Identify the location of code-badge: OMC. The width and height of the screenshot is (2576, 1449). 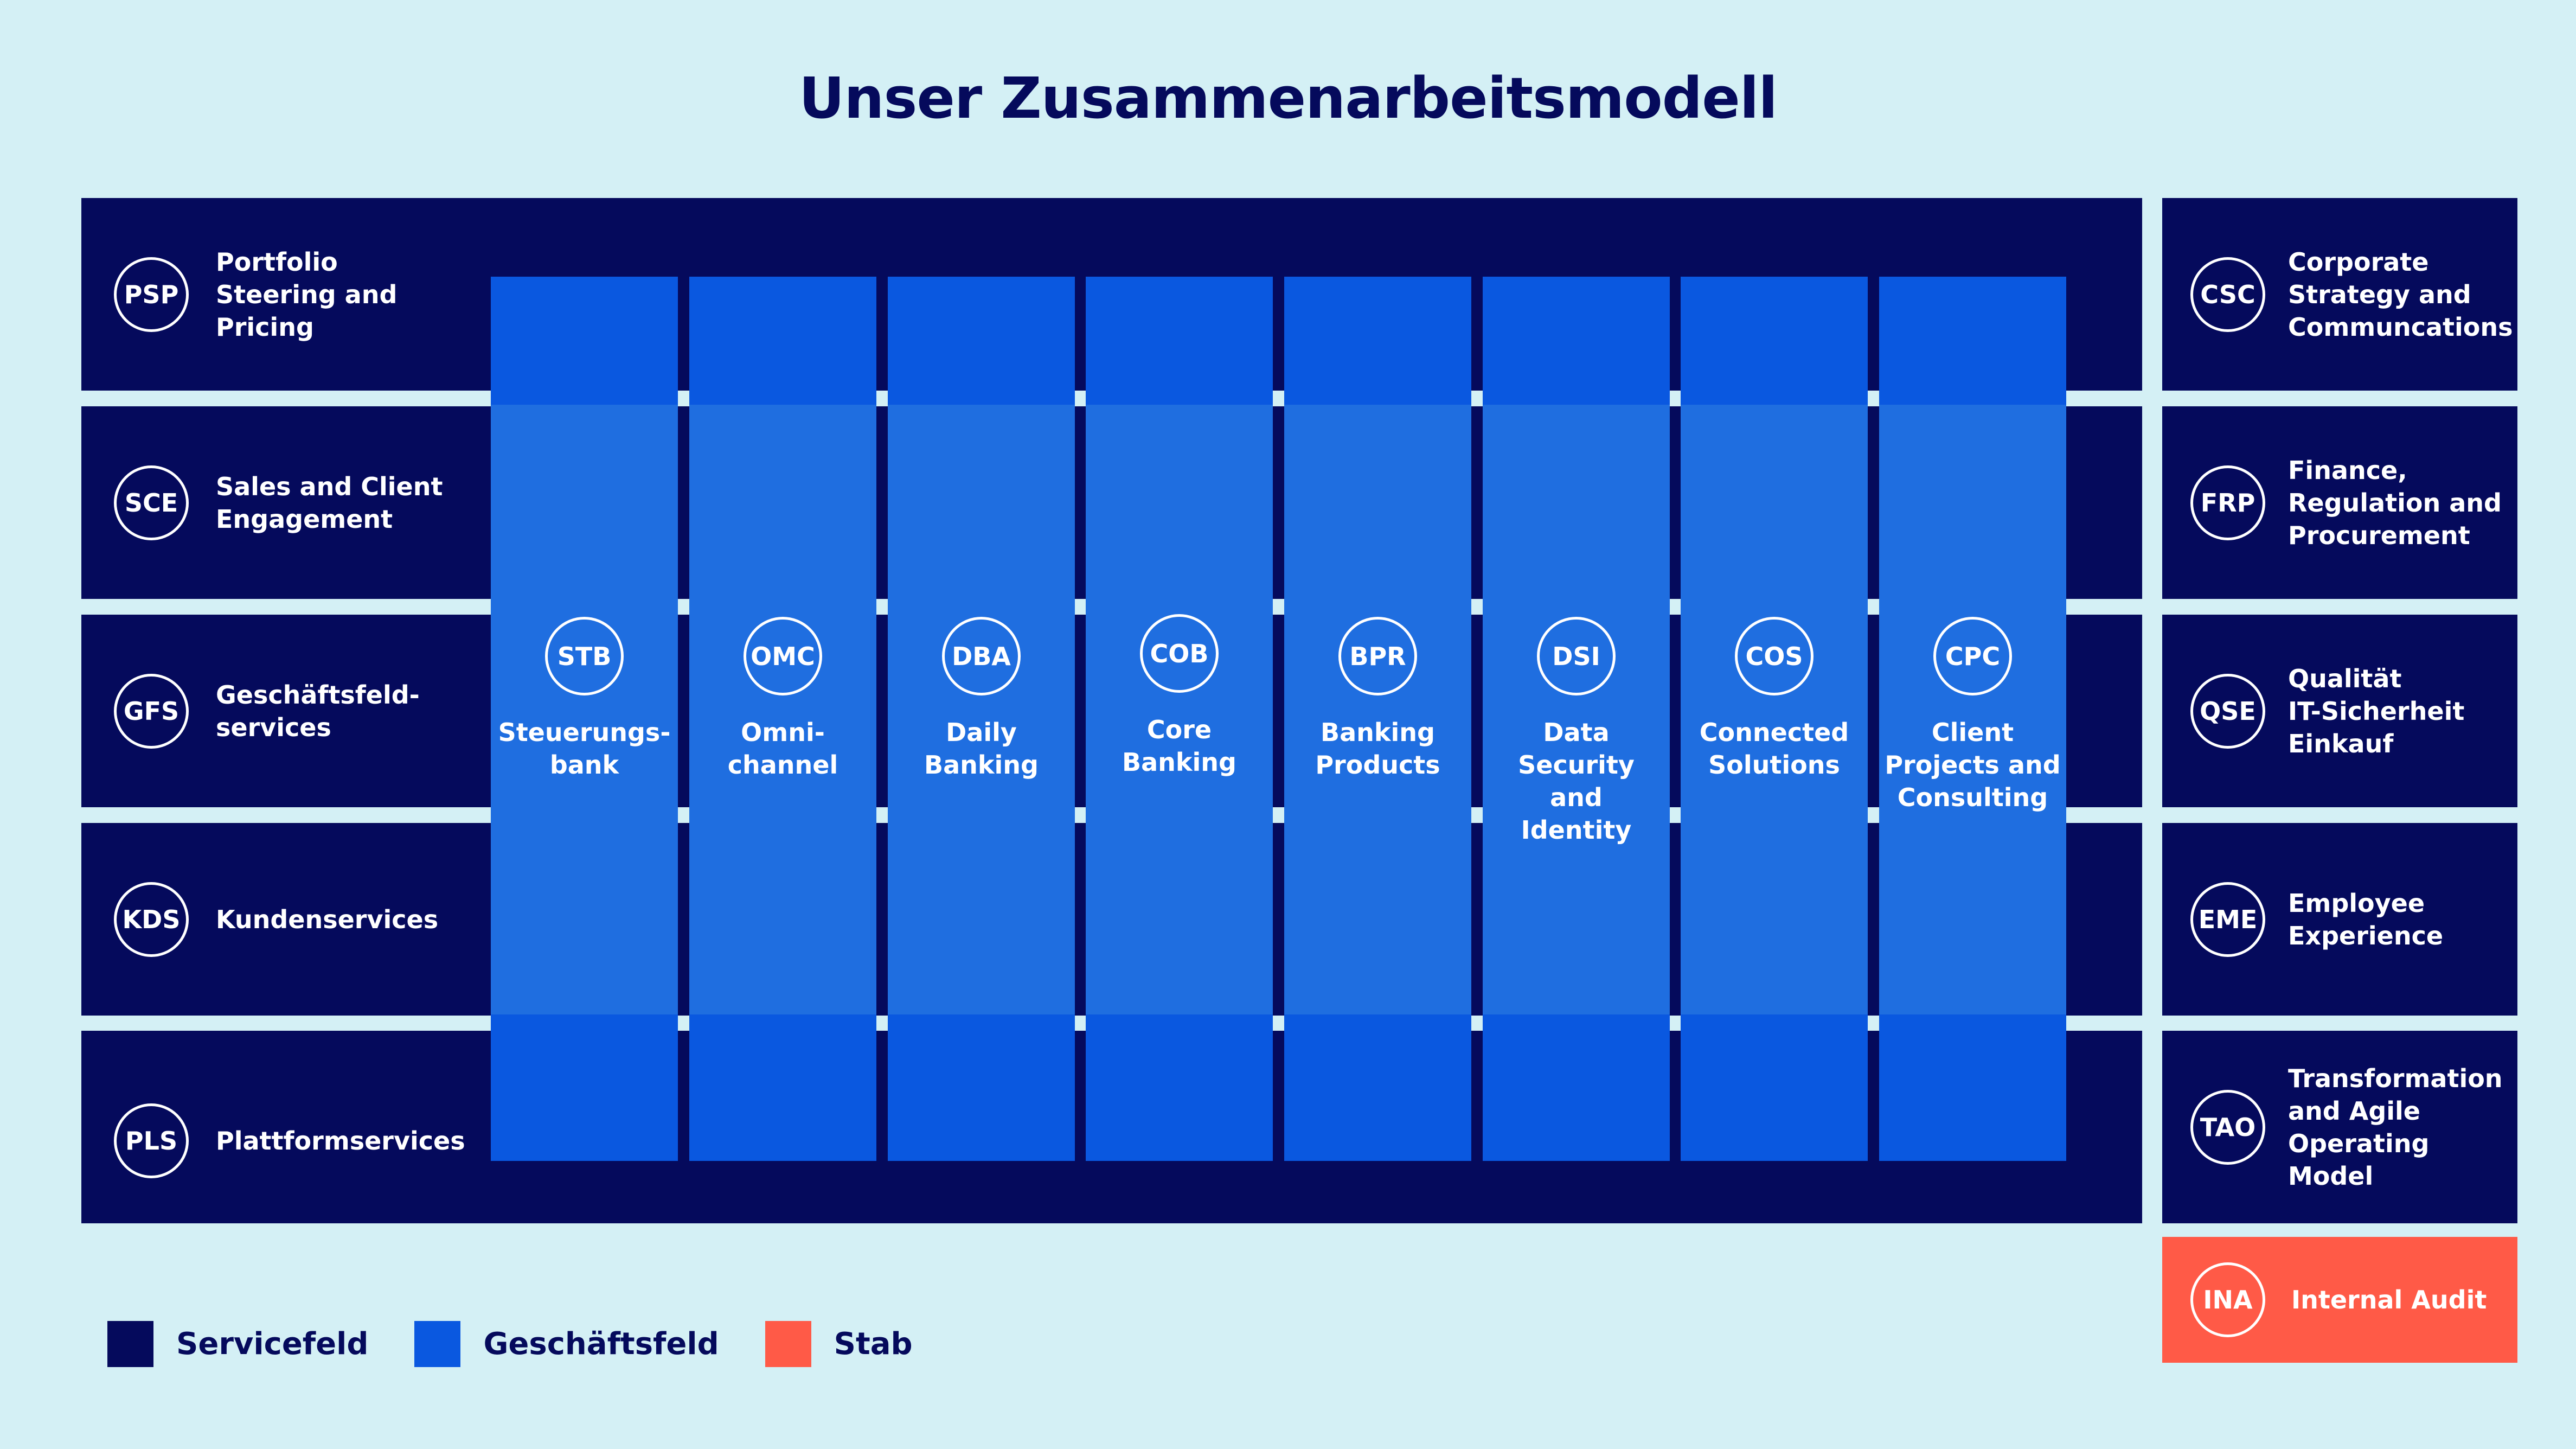
(783, 656).